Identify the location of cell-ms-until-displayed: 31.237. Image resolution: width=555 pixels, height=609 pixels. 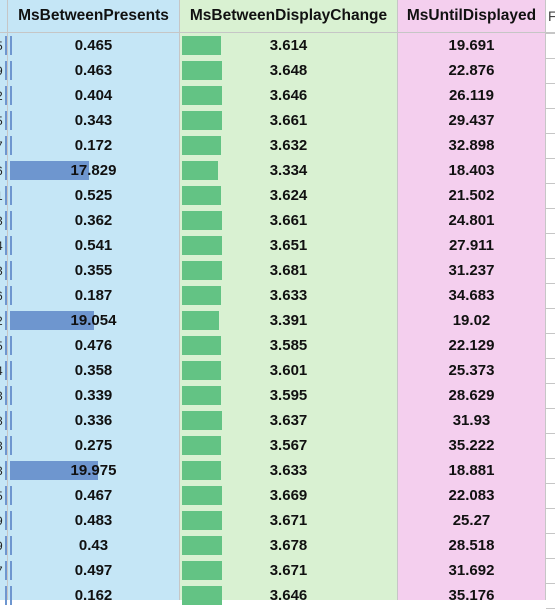
(471, 270).